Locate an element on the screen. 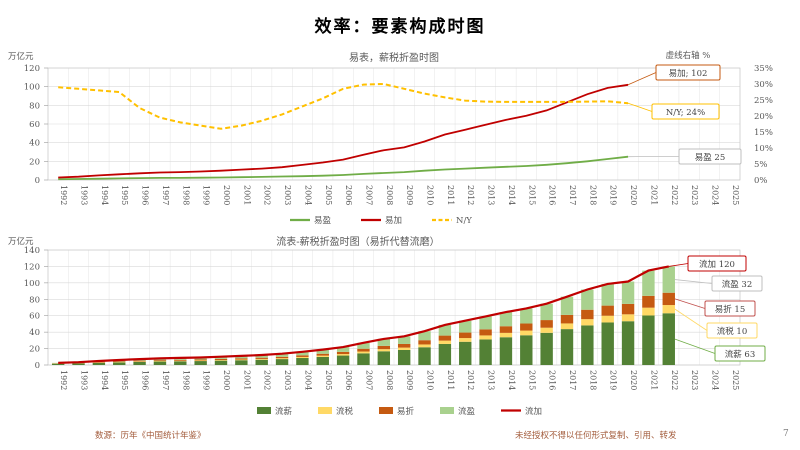 This screenshot has height=450, width=800. svg-text: 40 is located at coordinates (34, 333).